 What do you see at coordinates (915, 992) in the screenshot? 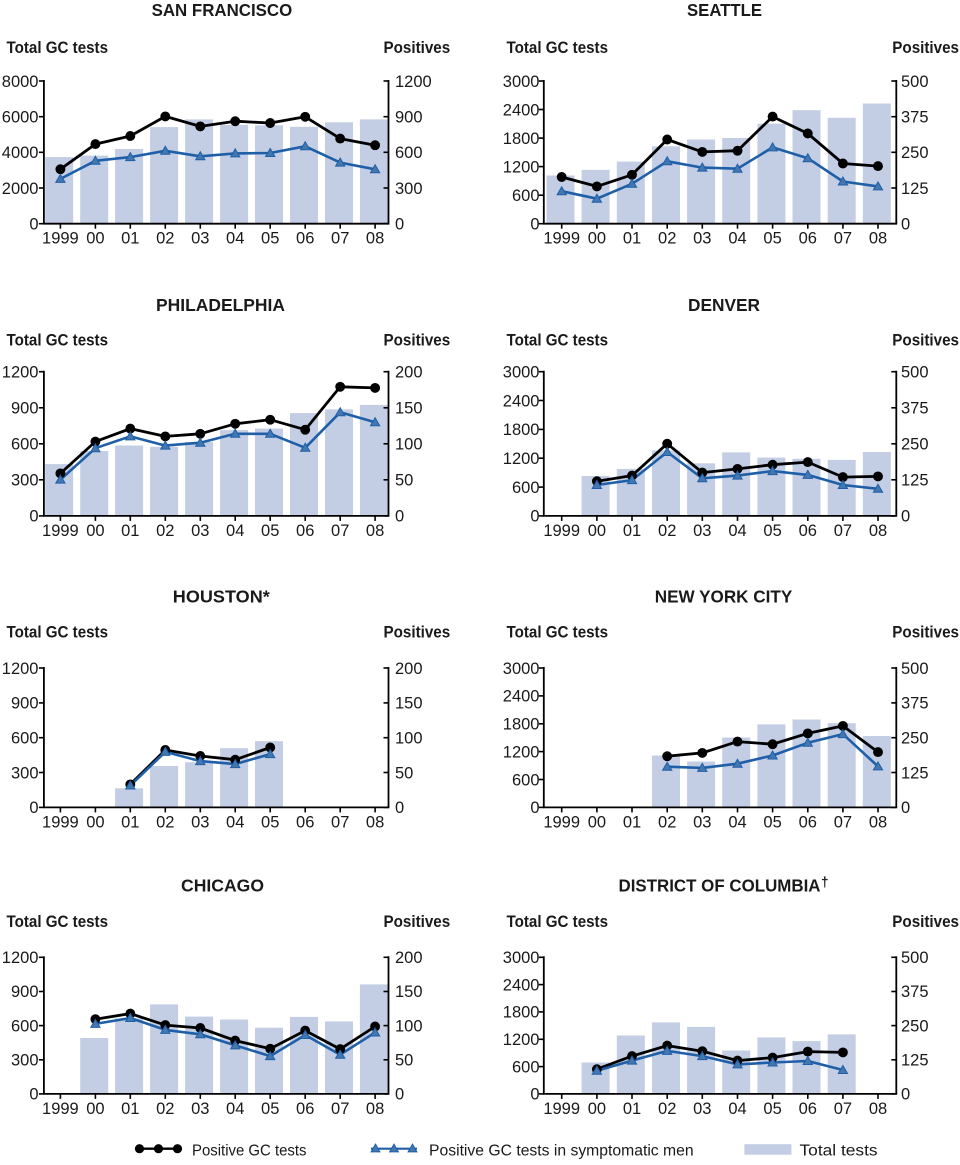
I see `svg-text: 375` at bounding box center [915, 992].